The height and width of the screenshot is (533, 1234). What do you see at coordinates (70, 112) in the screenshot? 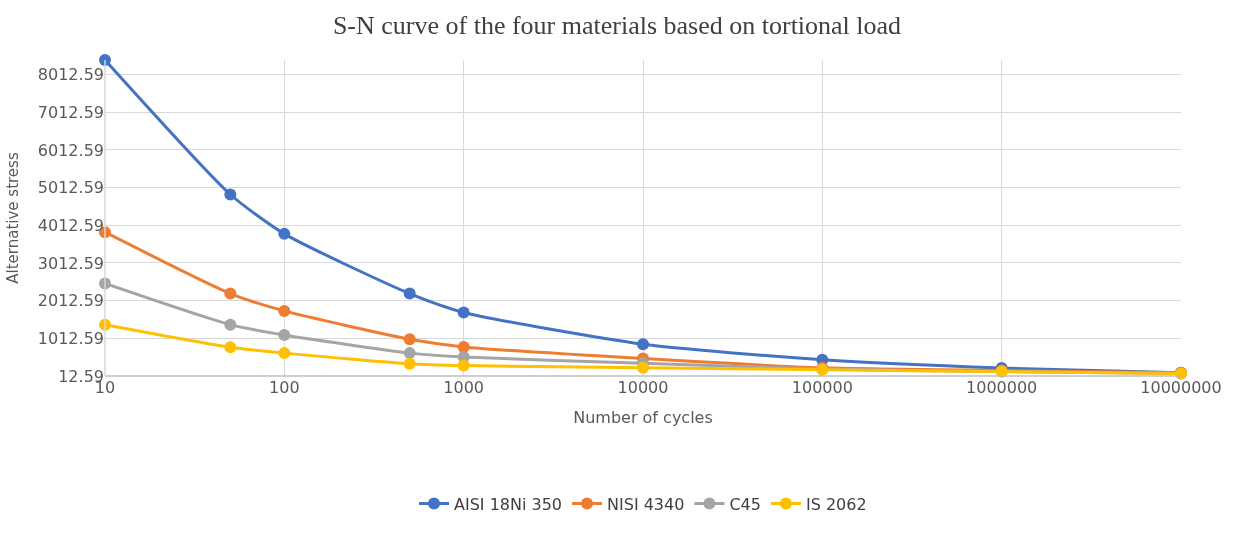
I see `y-tick-label: 7012.59` at bounding box center [70, 112].